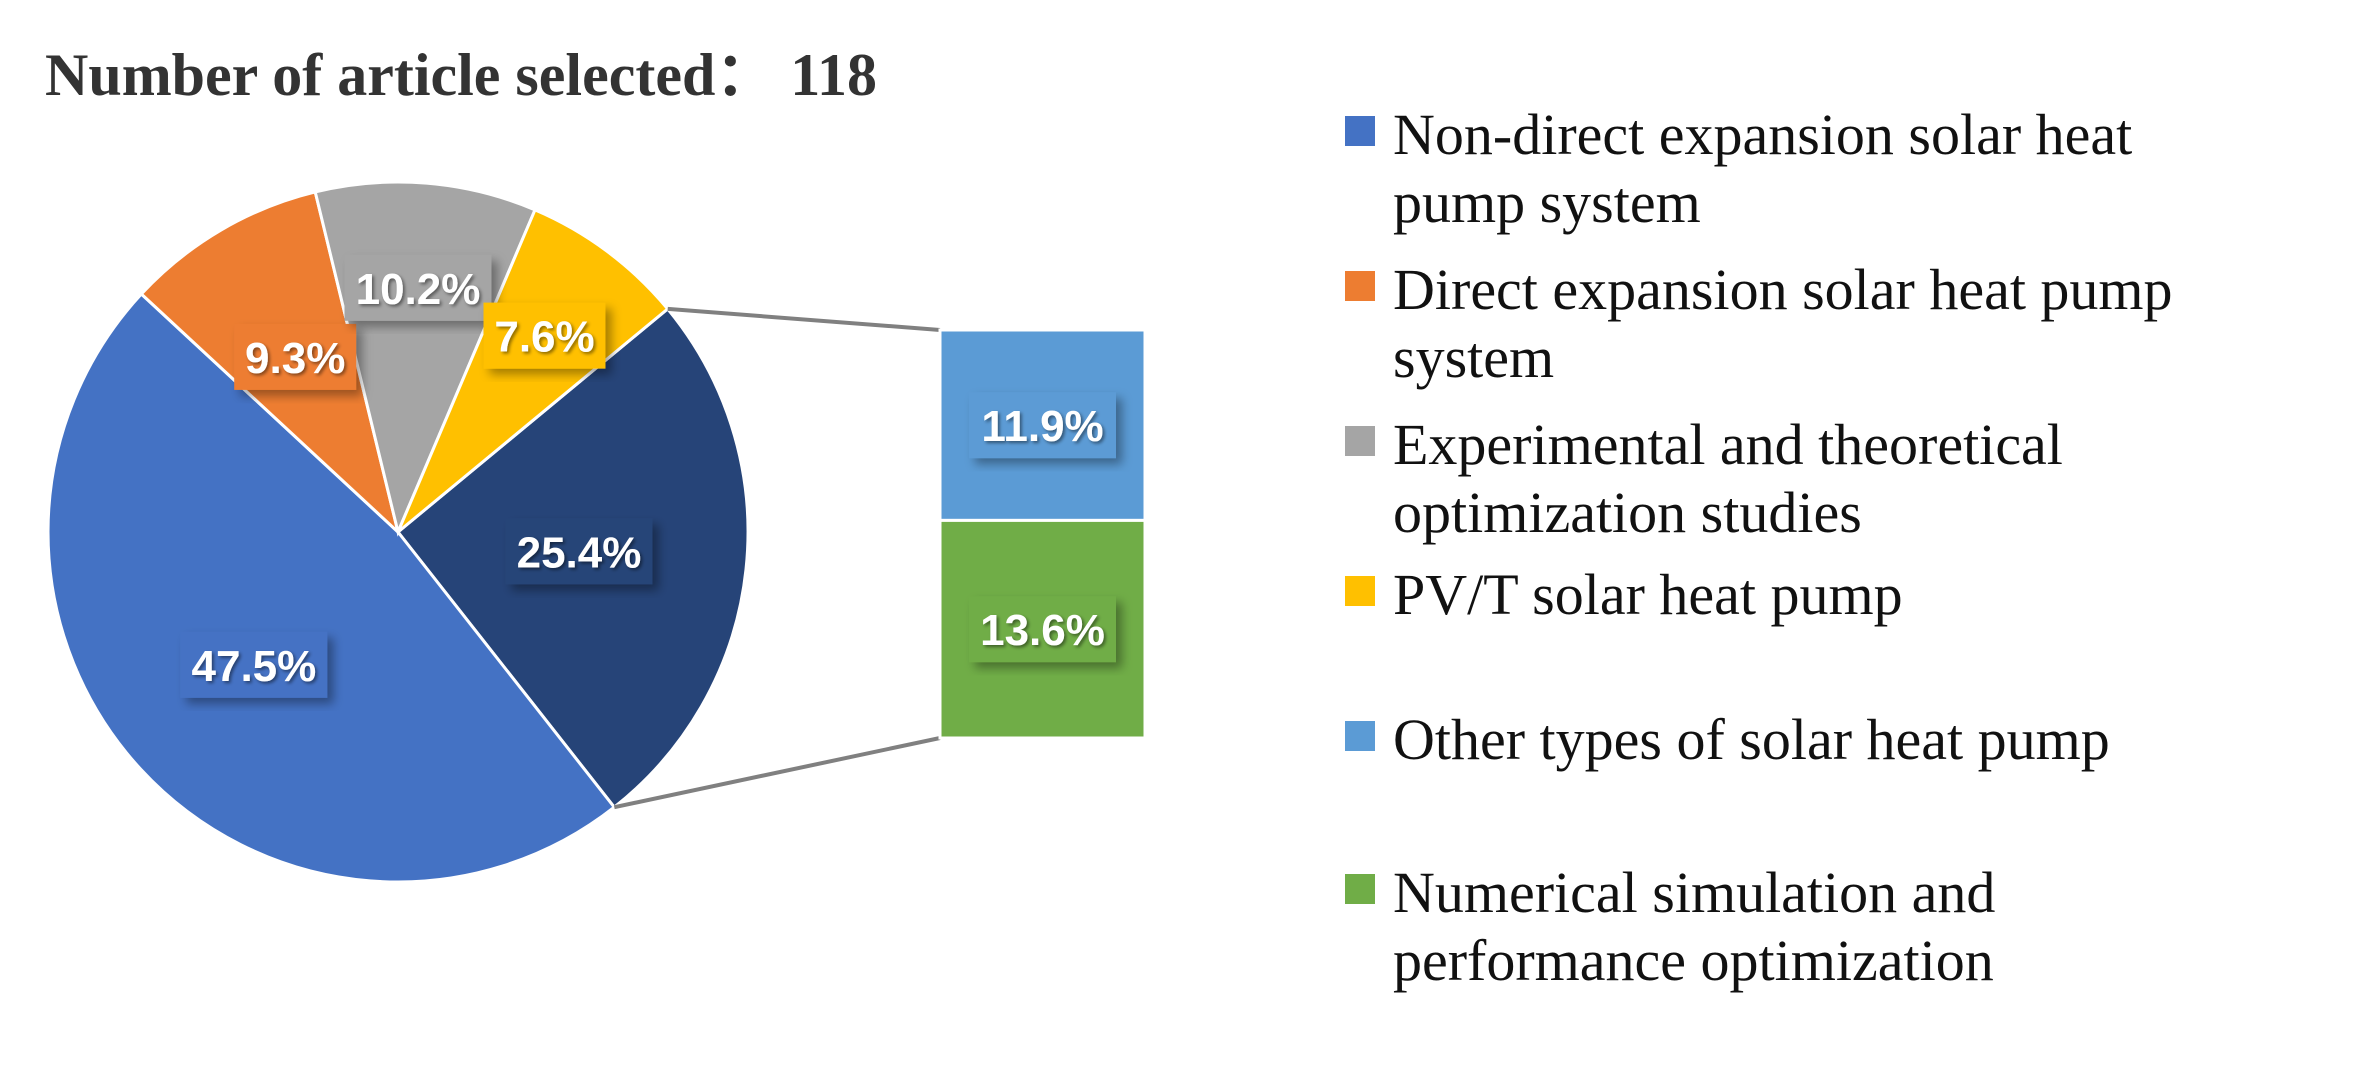  What do you see at coordinates (1547, 202) in the screenshot?
I see `legend-label-non_direct-line-2: pump system` at bounding box center [1547, 202].